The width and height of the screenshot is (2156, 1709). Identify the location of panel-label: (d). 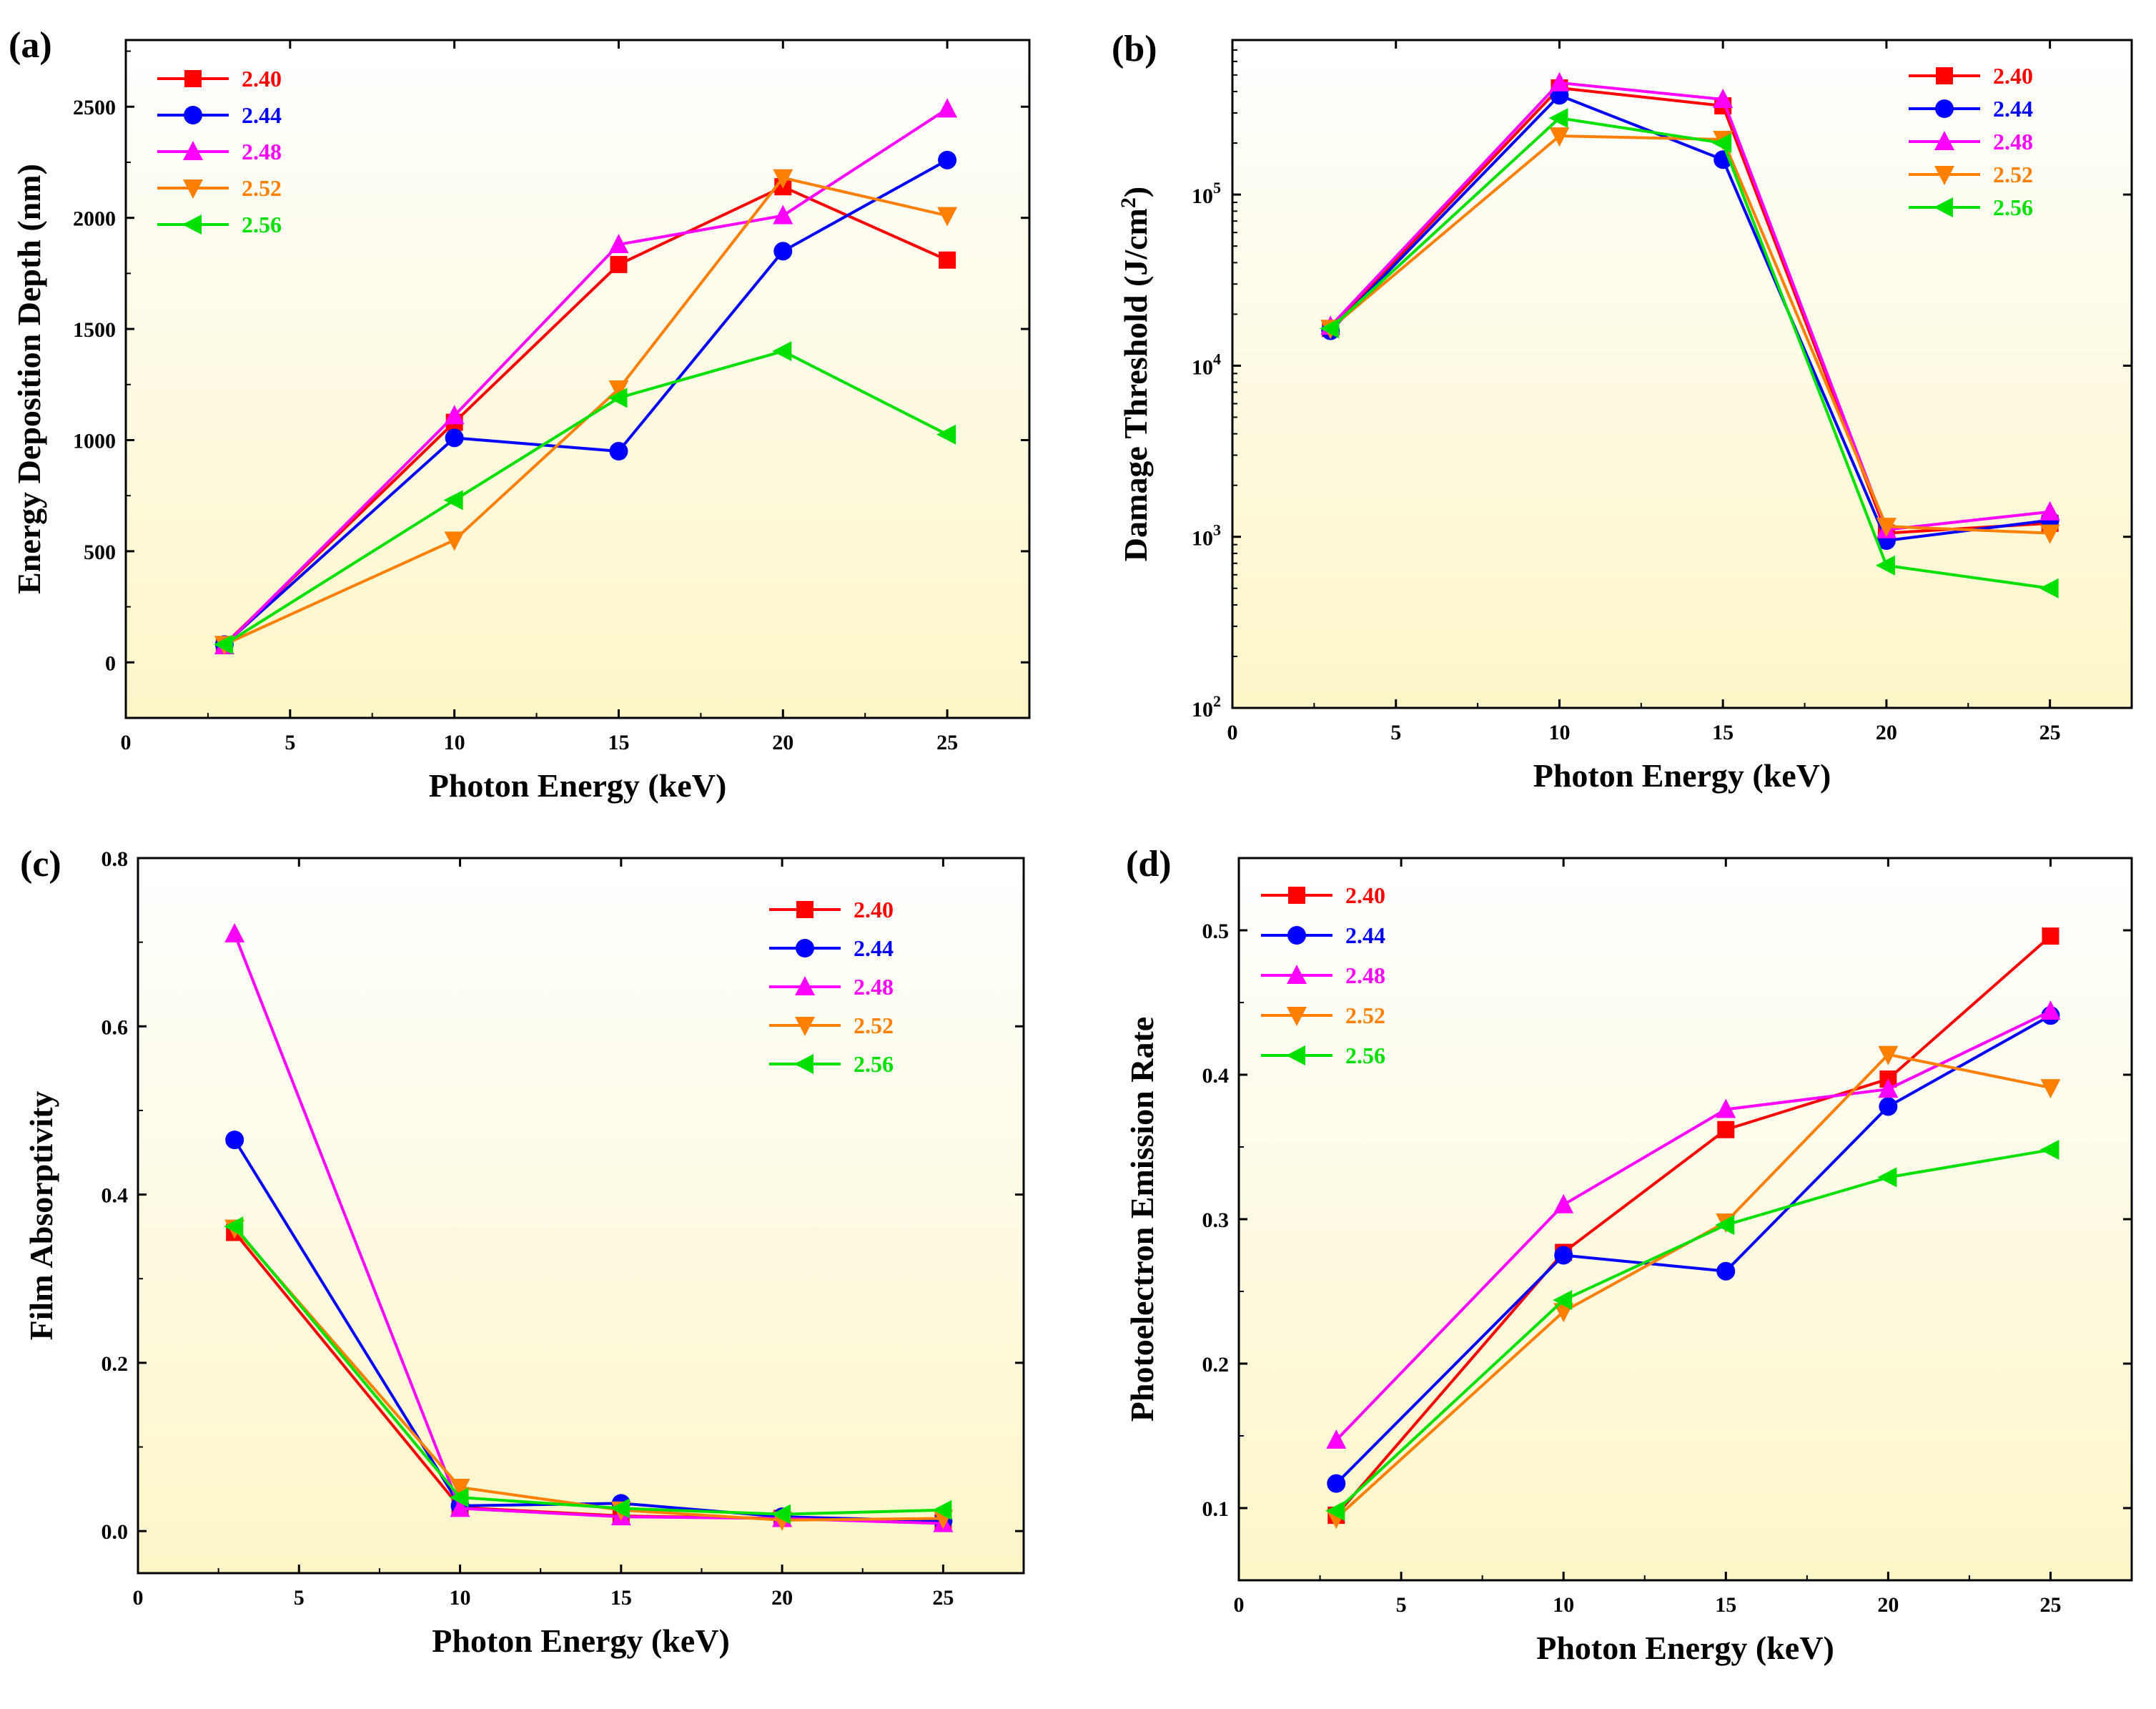
(1149, 864).